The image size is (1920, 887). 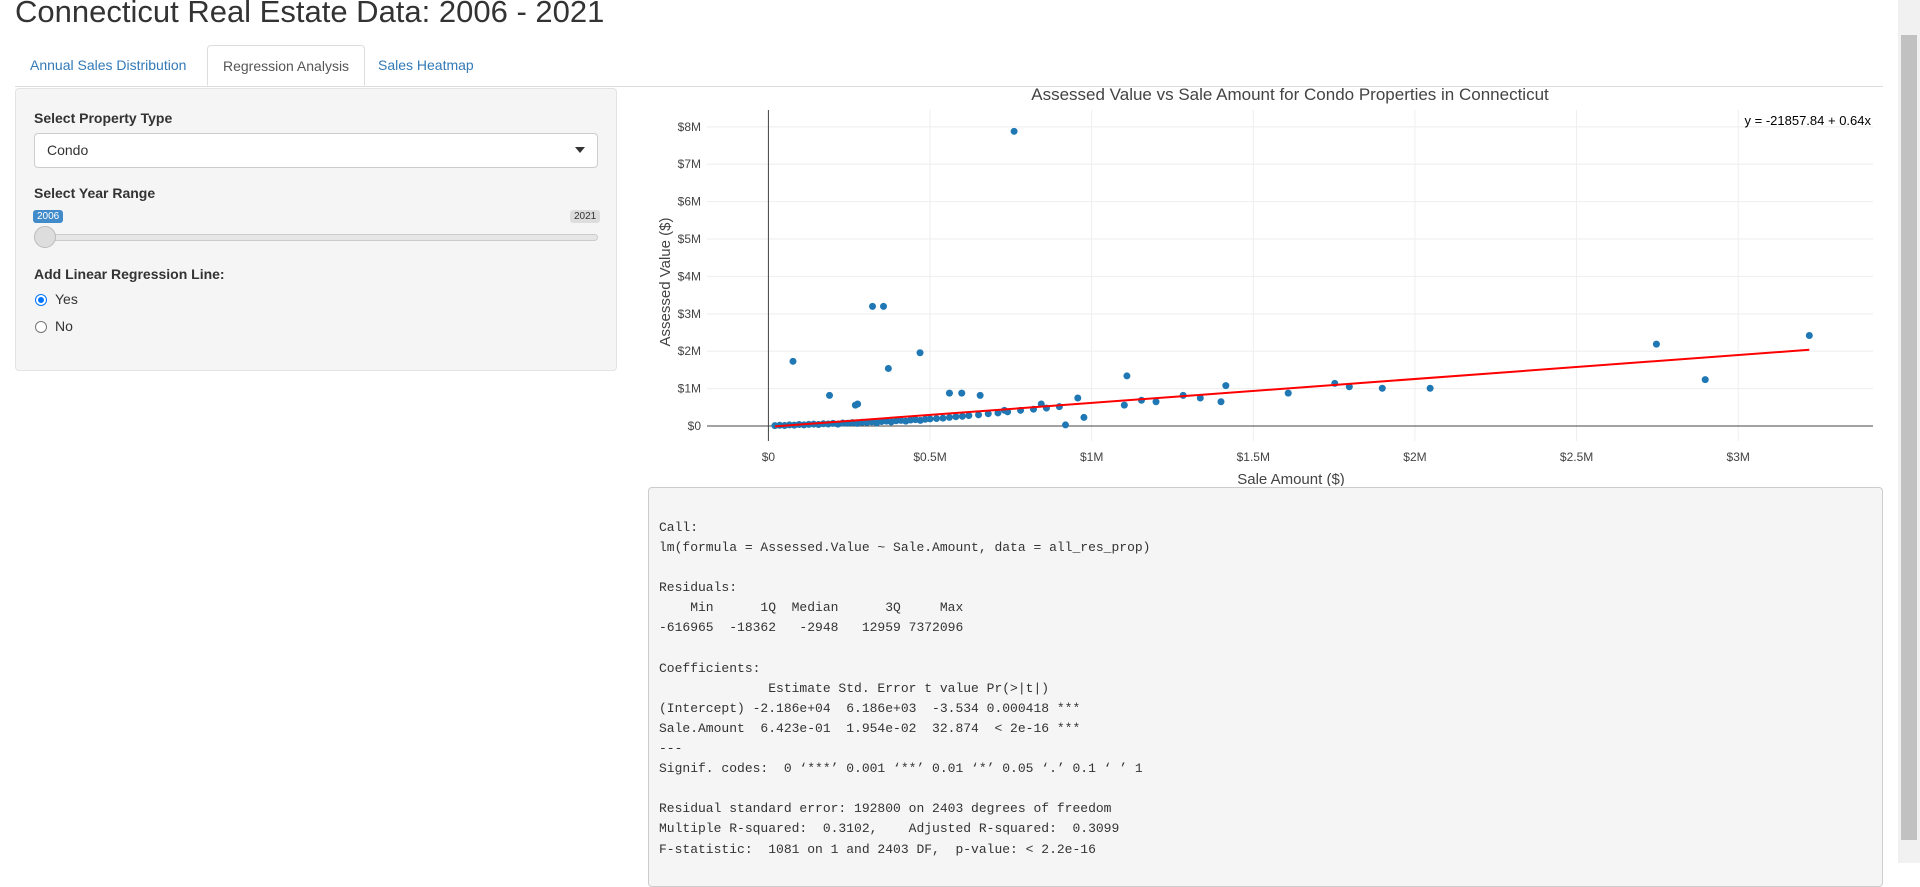 I want to click on y-tick-label: $7M, so click(x=689, y=164).